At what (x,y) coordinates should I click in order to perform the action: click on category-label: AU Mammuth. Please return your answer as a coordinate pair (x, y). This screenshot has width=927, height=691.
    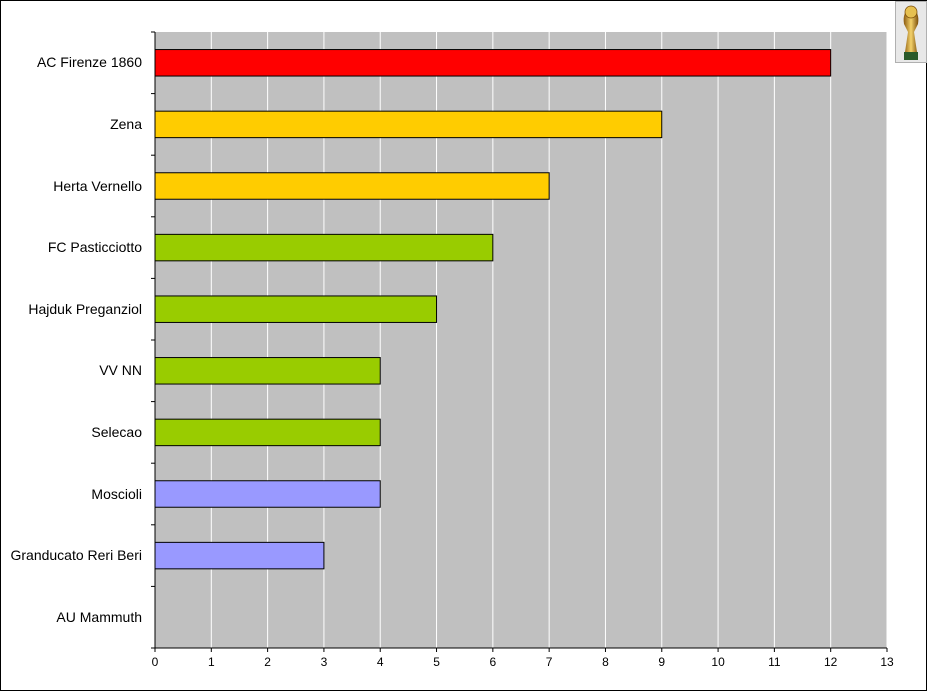
    Looking at the image, I should click on (99, 616).